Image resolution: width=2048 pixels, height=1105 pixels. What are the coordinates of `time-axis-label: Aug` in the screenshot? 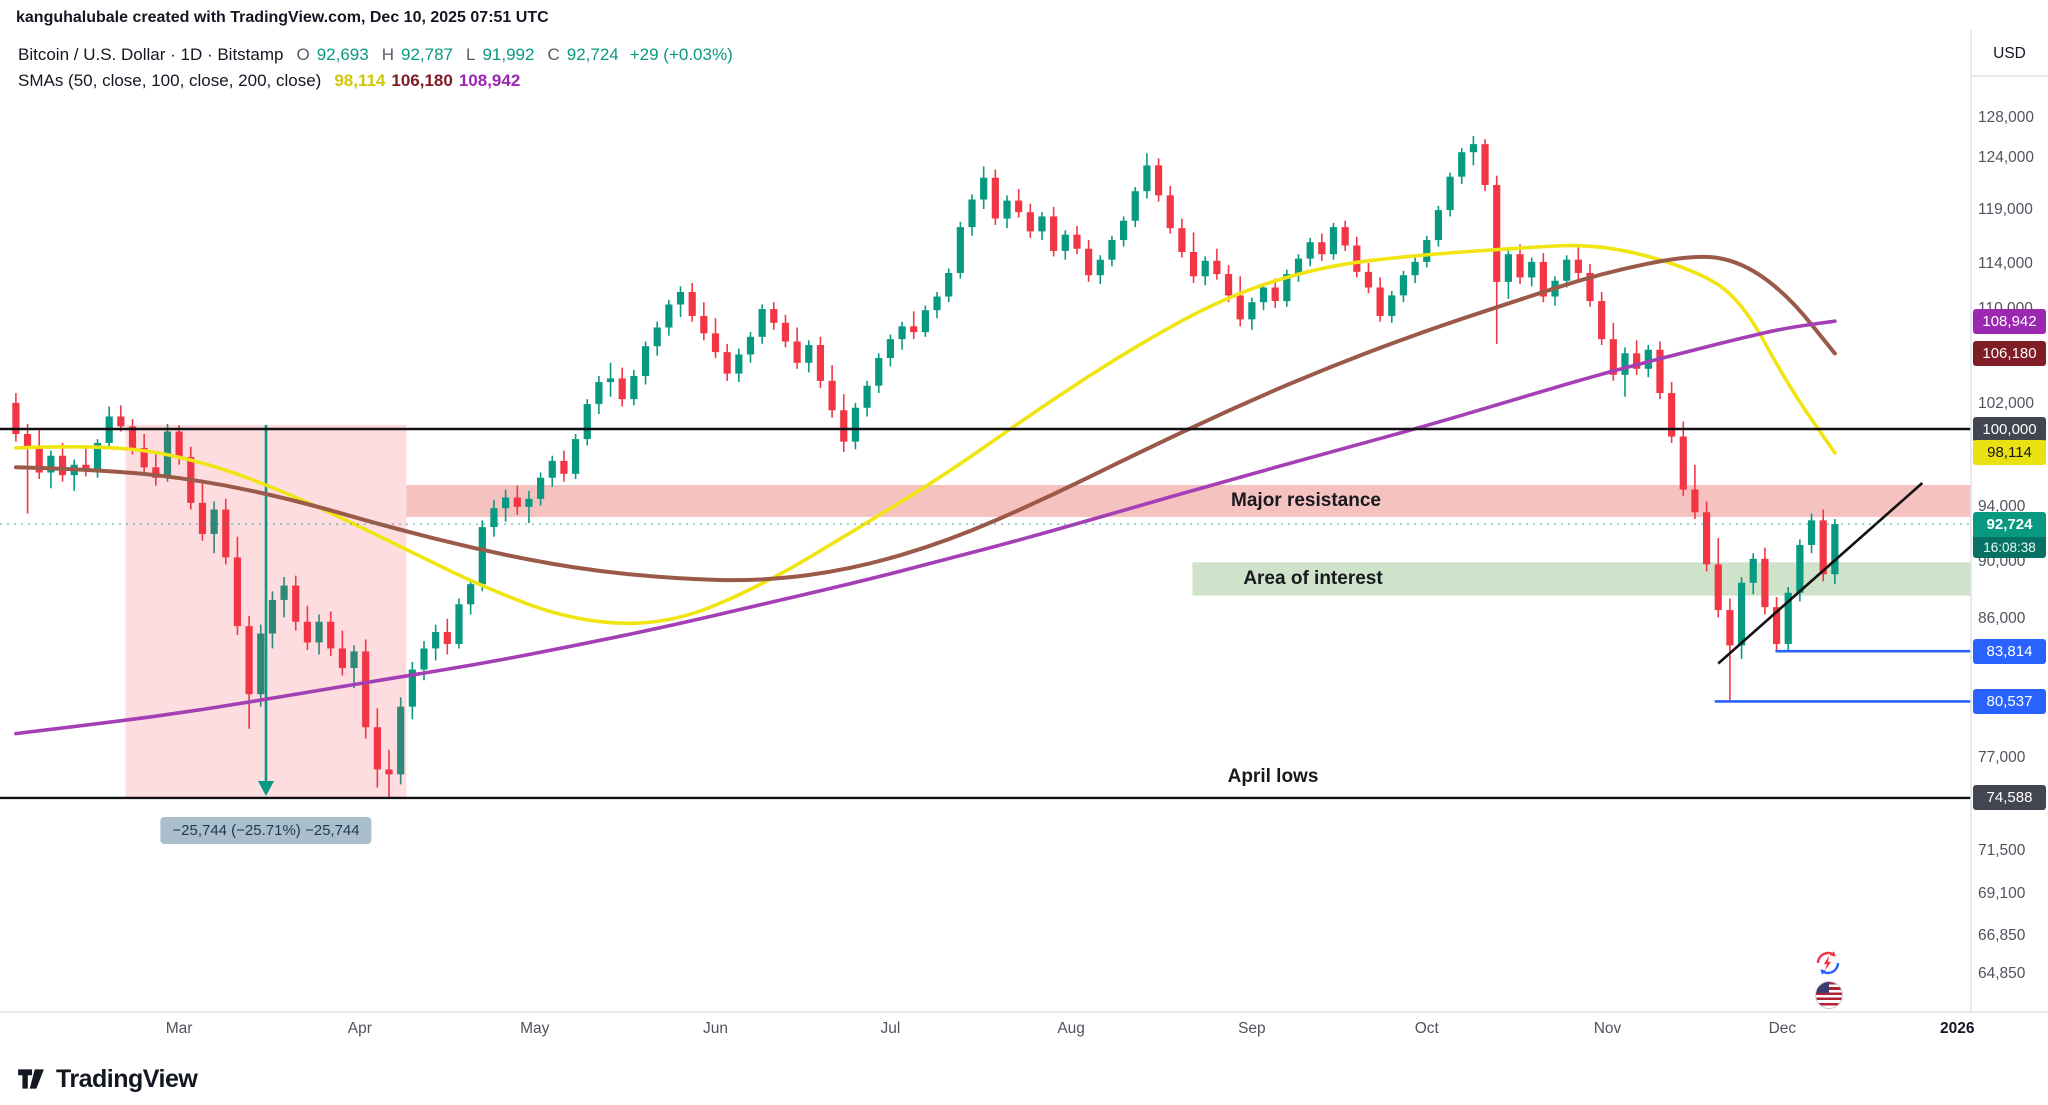 It's located at (1071, 1028).